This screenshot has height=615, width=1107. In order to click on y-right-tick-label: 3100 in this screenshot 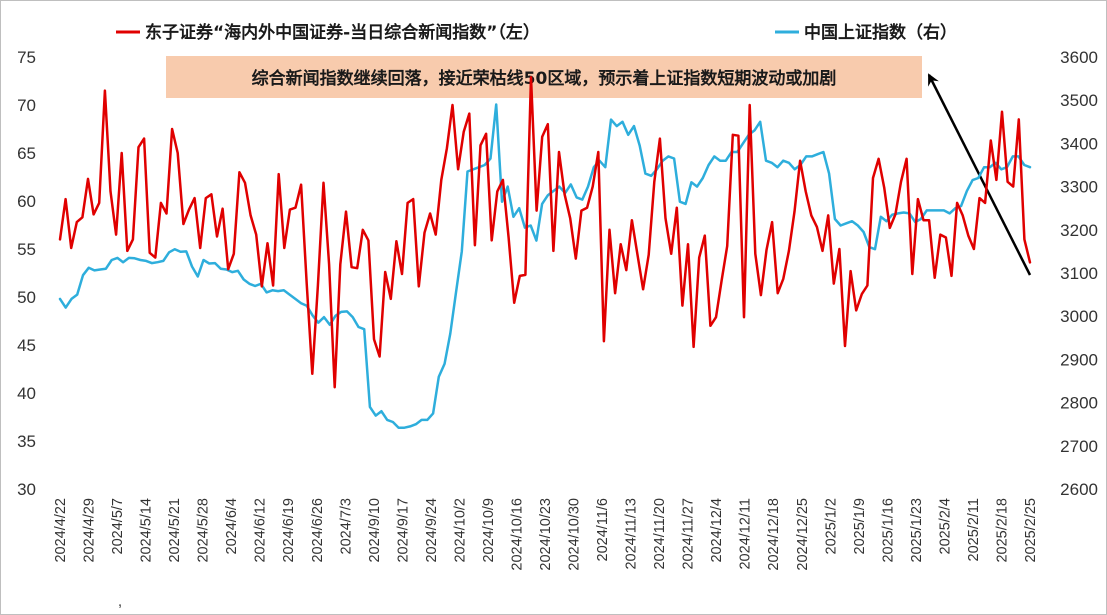, I will do `click(1079, 273)`.